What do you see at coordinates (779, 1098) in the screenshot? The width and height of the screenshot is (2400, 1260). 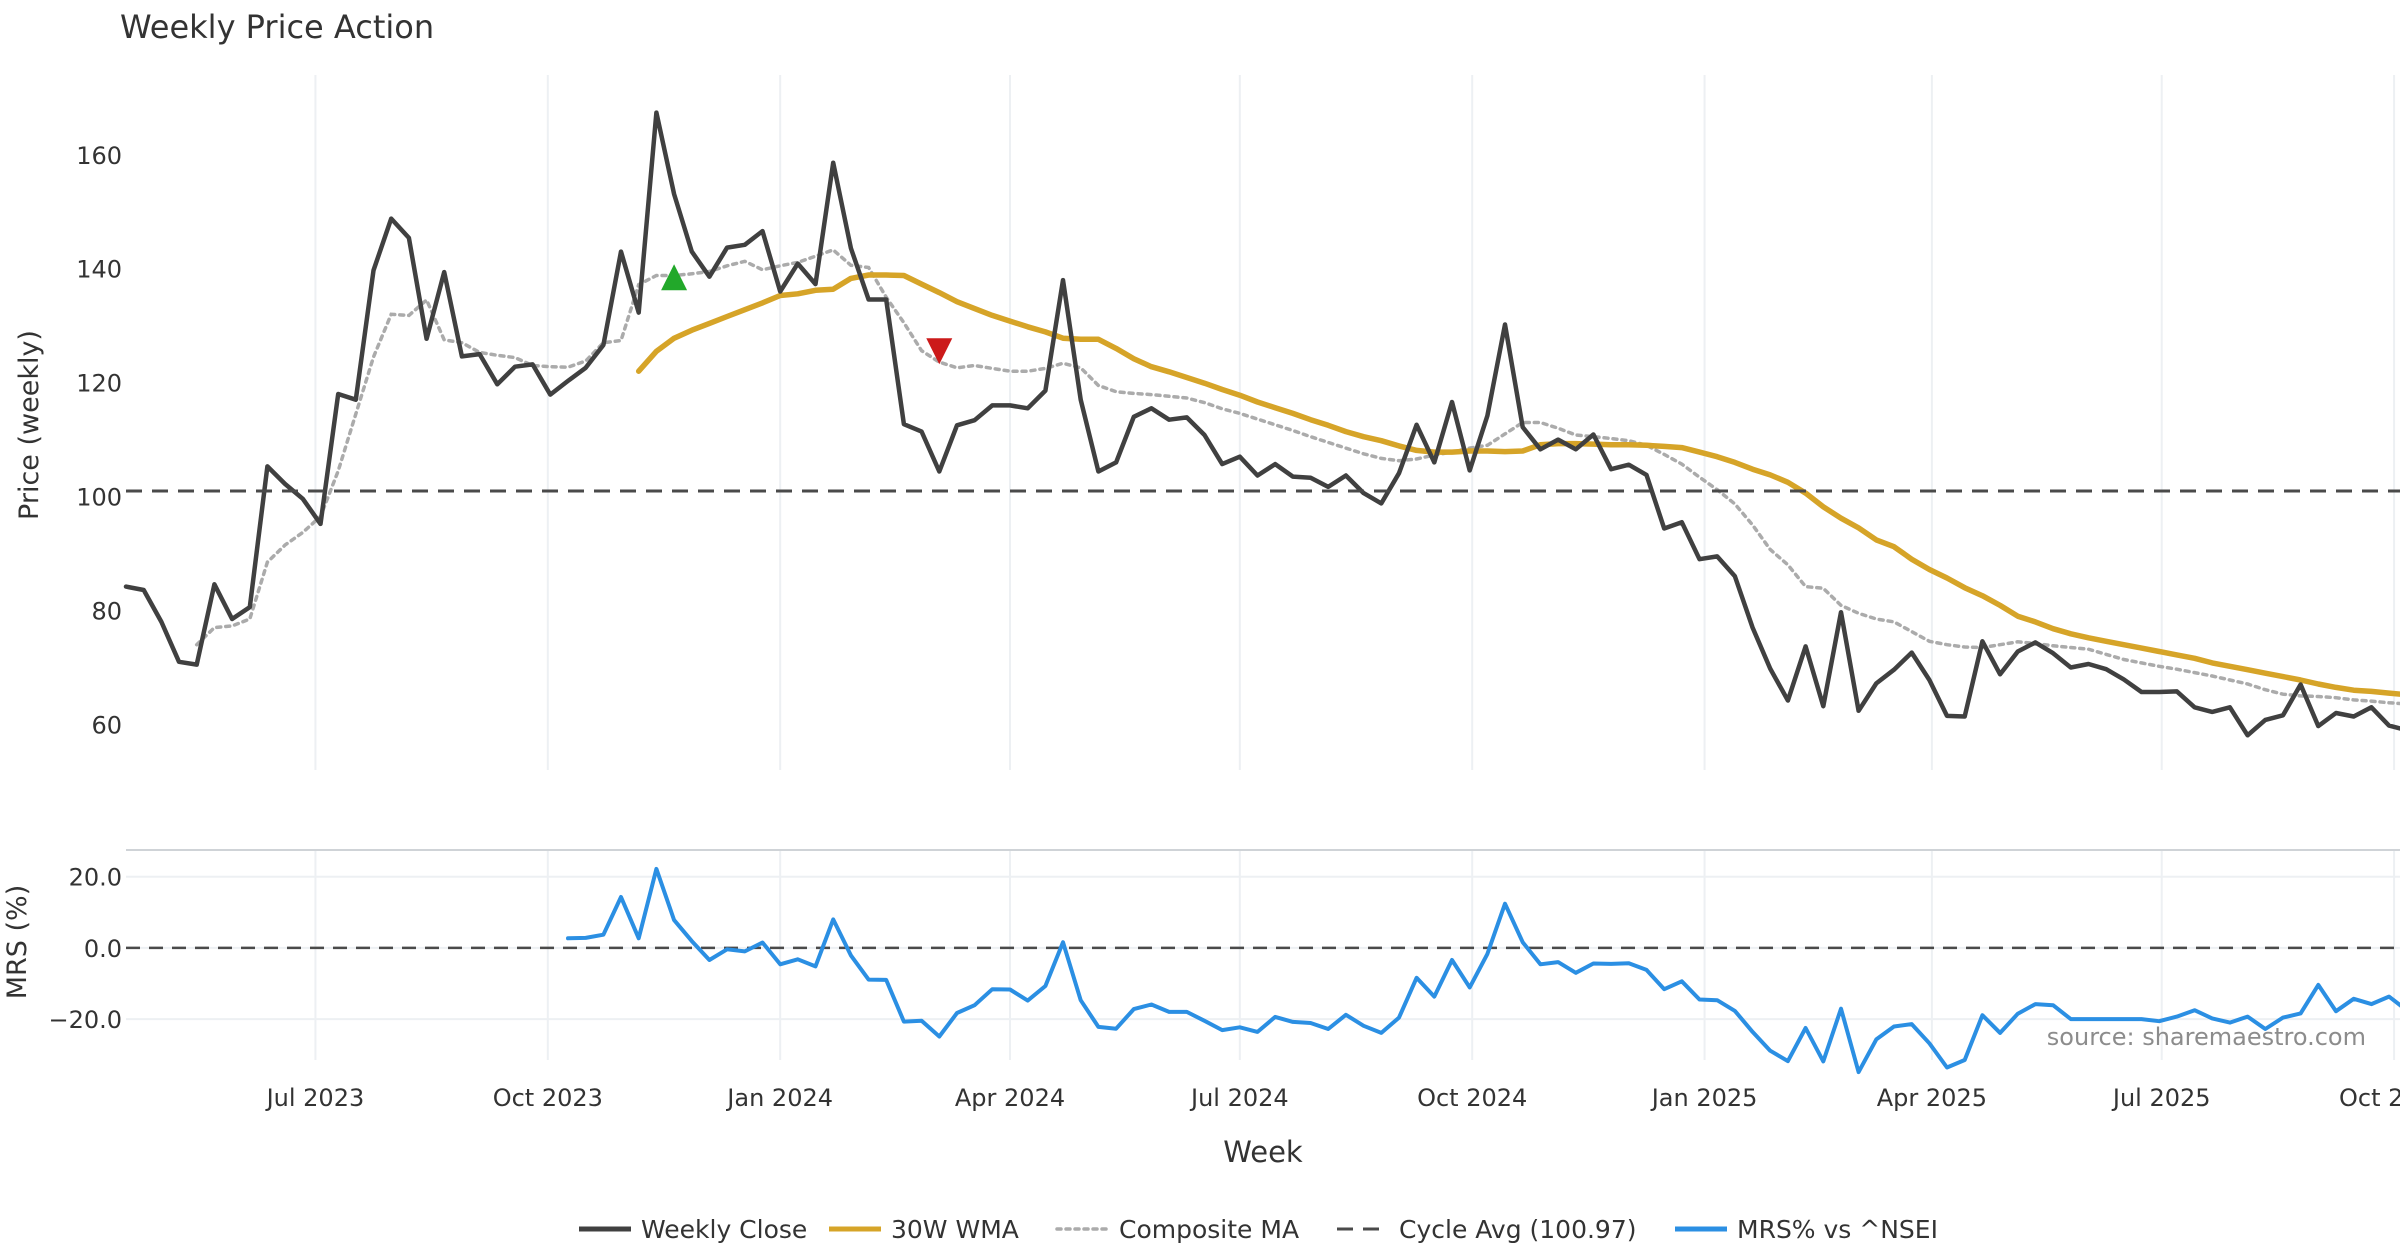 I see `x-tick-label: Jan 2024` at bounding box center [779, 1098].